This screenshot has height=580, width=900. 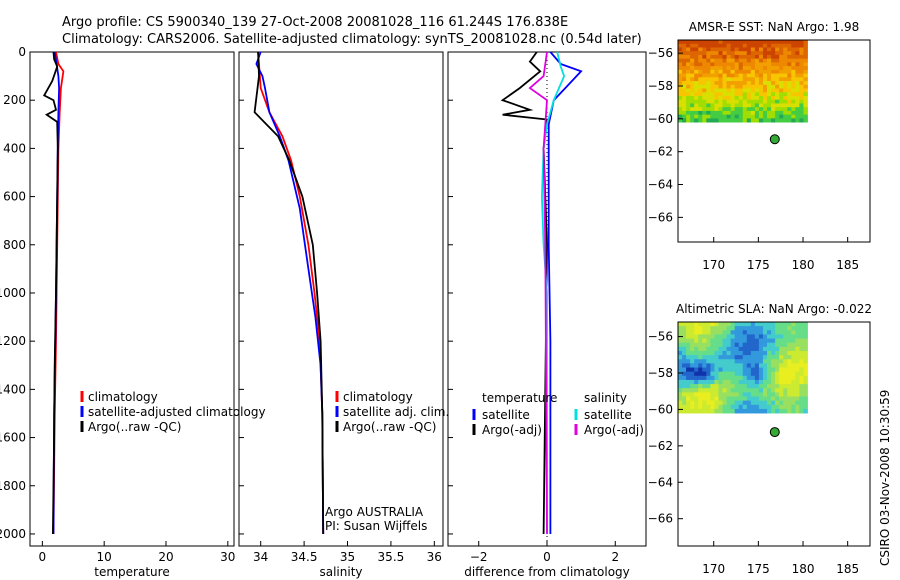 What do you see at coordinates (758, 569) in the screenshot?
I see `sla_map-xtick-label: 175` at bounding box center [758, 569].